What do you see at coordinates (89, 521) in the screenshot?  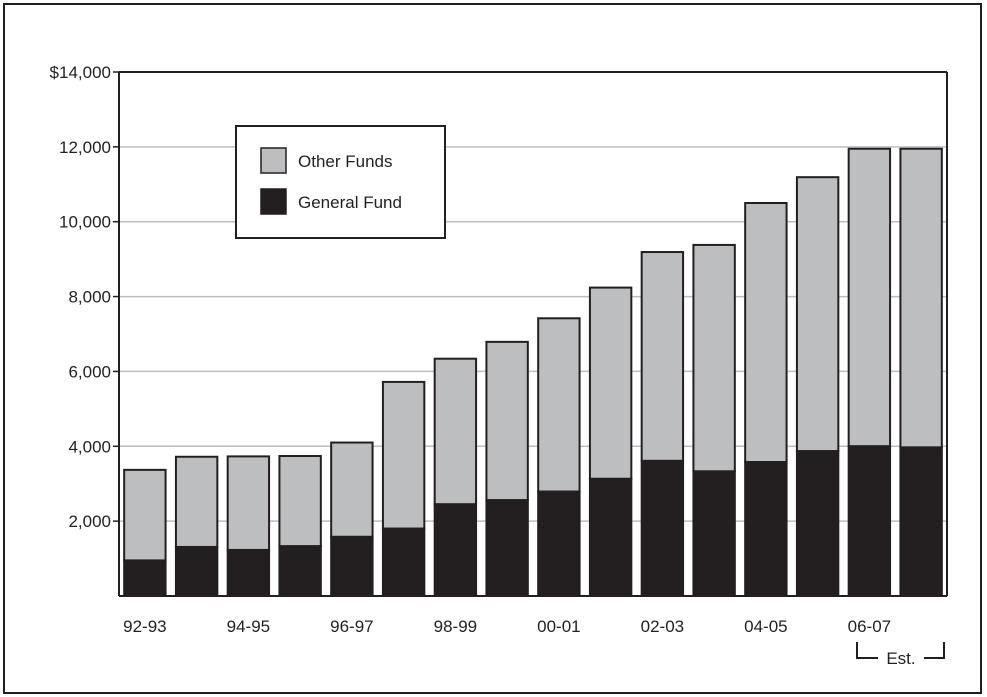 I see `y-tick-label: 2,000` at bounding box center [89, 521].